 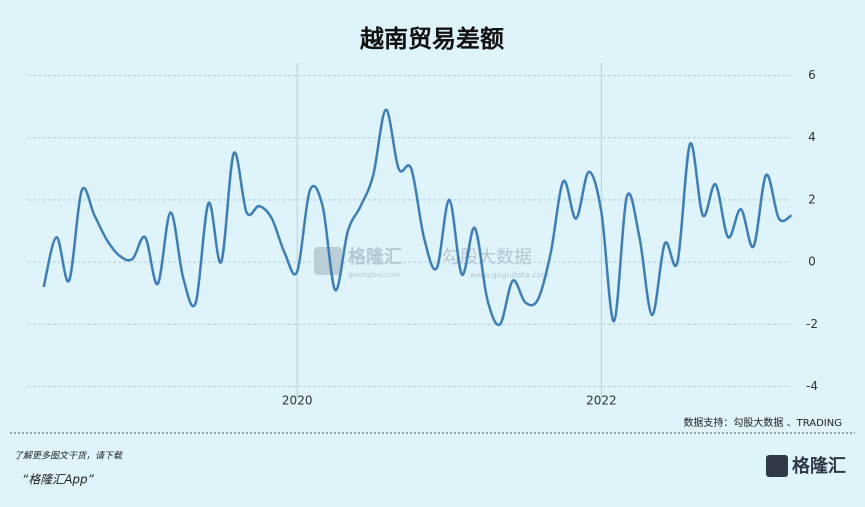 What do you see at coordinates (762, 422) in the screenshot?
I see `source-note: 数据支持：勾股大数据 、TRADING` at bounding box center [762, 422].